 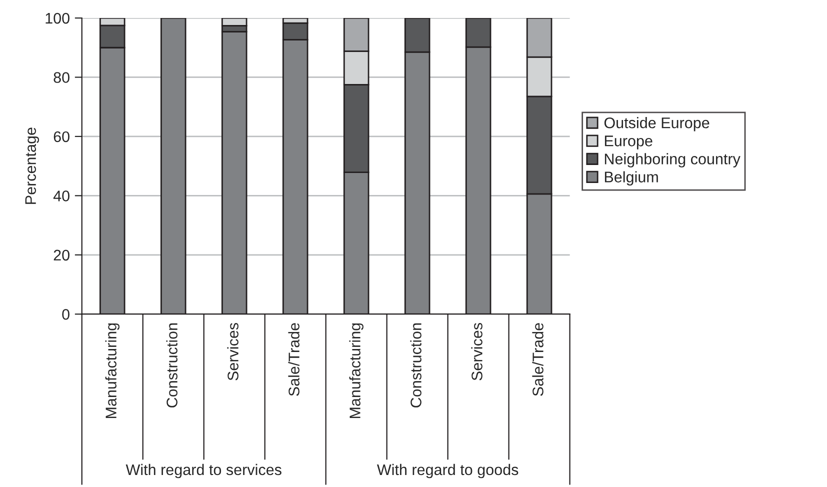 What do you see at coordinates (62, 255) in the screenshot?
I see `y-tick-label: 20` at bounding box center [62, 255].